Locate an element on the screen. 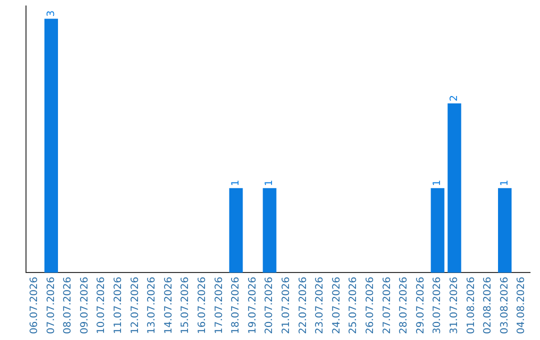  x-tick-label: 15.07.2026 is located at coordinates (186, 305).